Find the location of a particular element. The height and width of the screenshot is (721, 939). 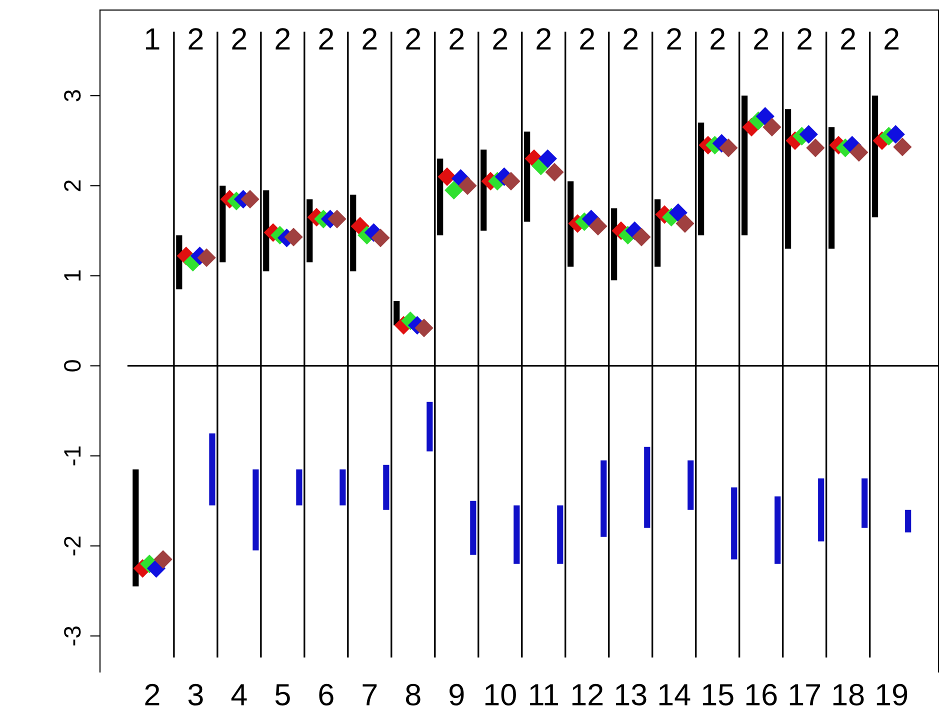

x-tick-label: 12 is located at coordinates (587, 695).